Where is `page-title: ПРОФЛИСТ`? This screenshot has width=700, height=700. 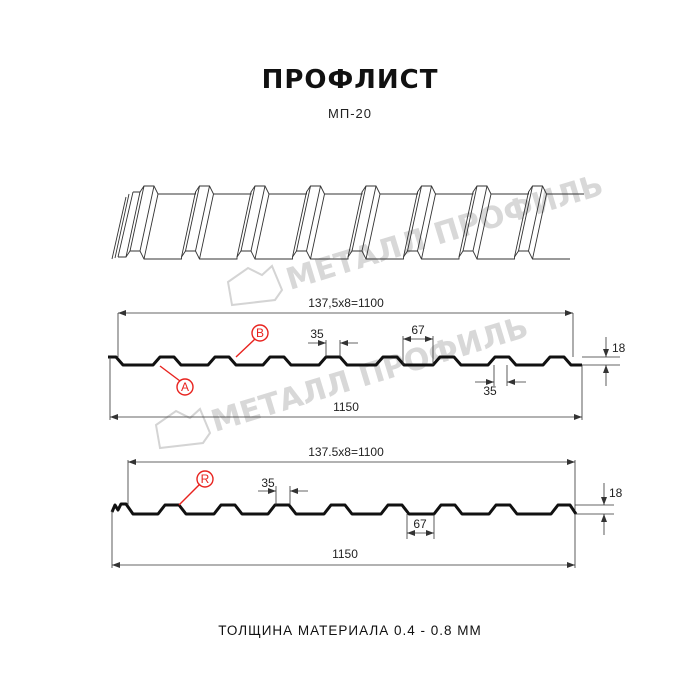 page-title: ПРОФЛИСТ is located at coordinates (350, 80).